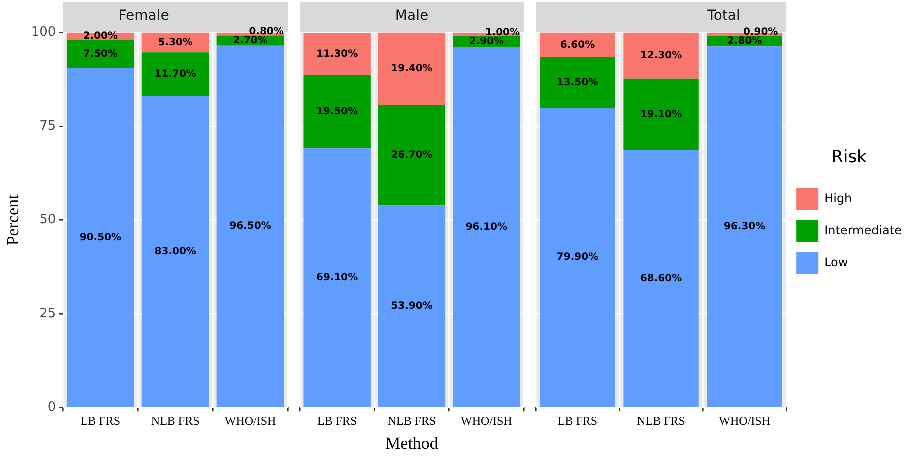  What do you see at coordinates (412, 69) in the screenshot?
I see `data-label: 19.40%` at bounding box center [412, 69].